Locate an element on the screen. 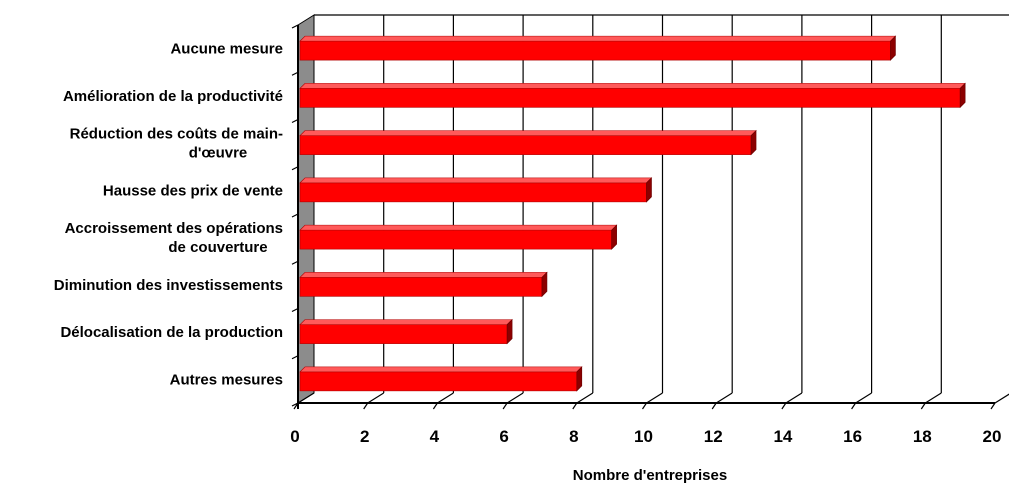 This screenshot has width=1009, height=488. x-tick-label: 4 is located at coordinates (435, 436).